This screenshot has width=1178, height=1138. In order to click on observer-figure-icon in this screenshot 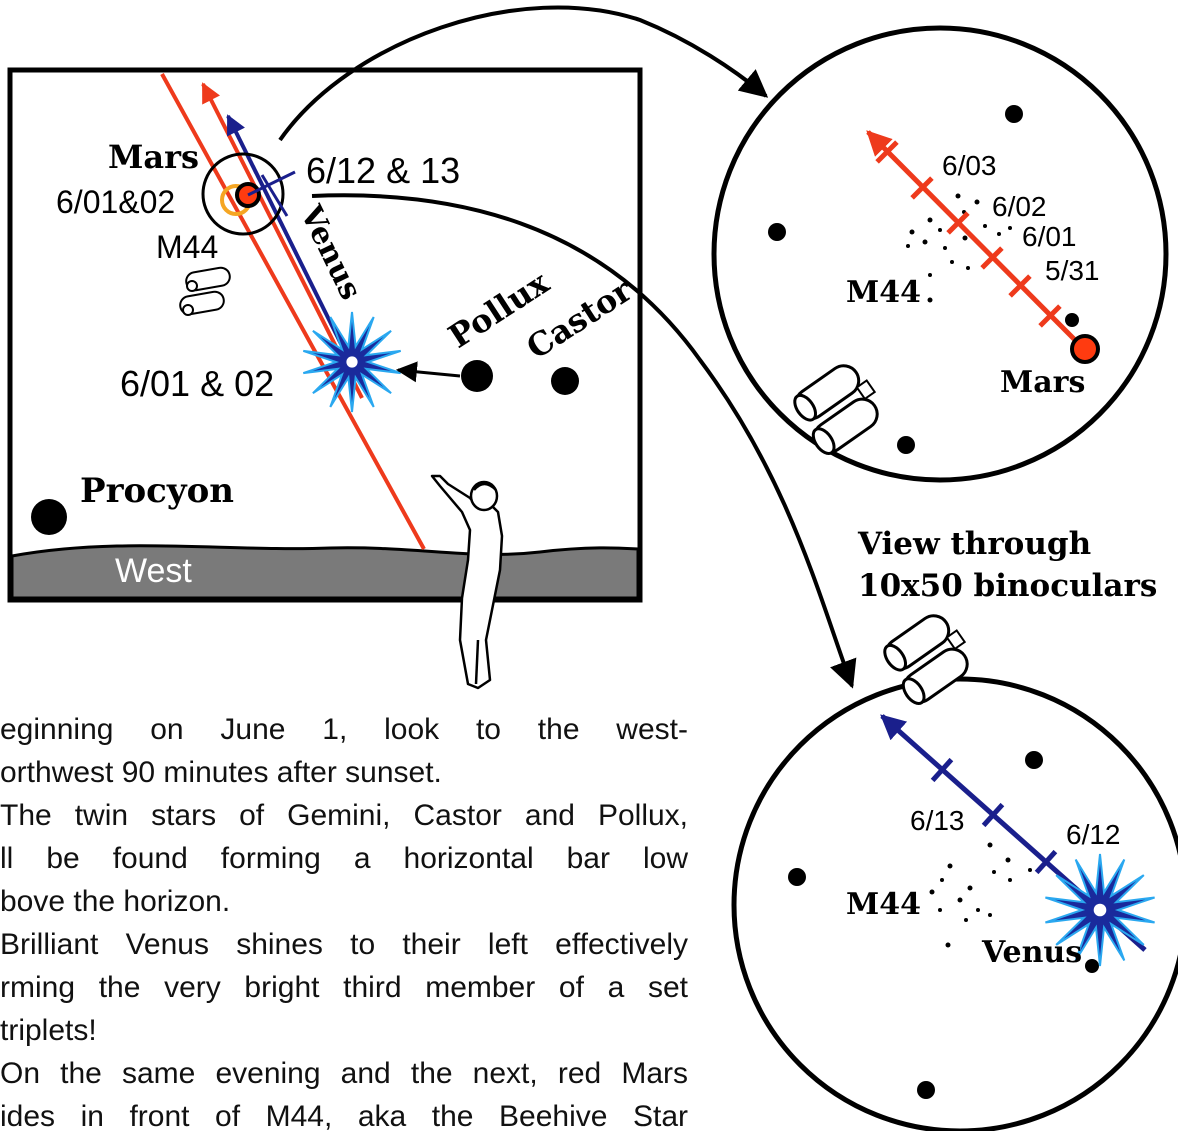, I will do `click(467, 582)`.